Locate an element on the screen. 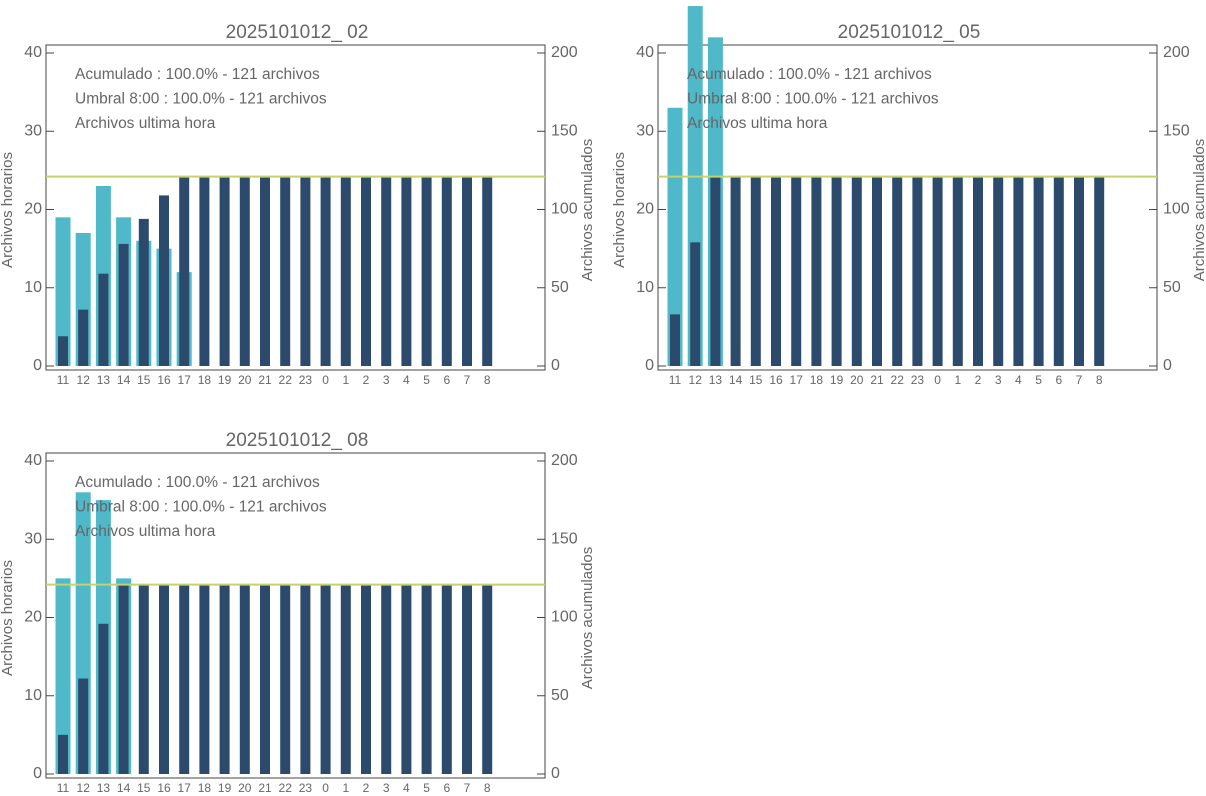 This screenshot has width=1206, height=796. legend-entry: Archivos ultima hora is located at coordinates (145, 531).